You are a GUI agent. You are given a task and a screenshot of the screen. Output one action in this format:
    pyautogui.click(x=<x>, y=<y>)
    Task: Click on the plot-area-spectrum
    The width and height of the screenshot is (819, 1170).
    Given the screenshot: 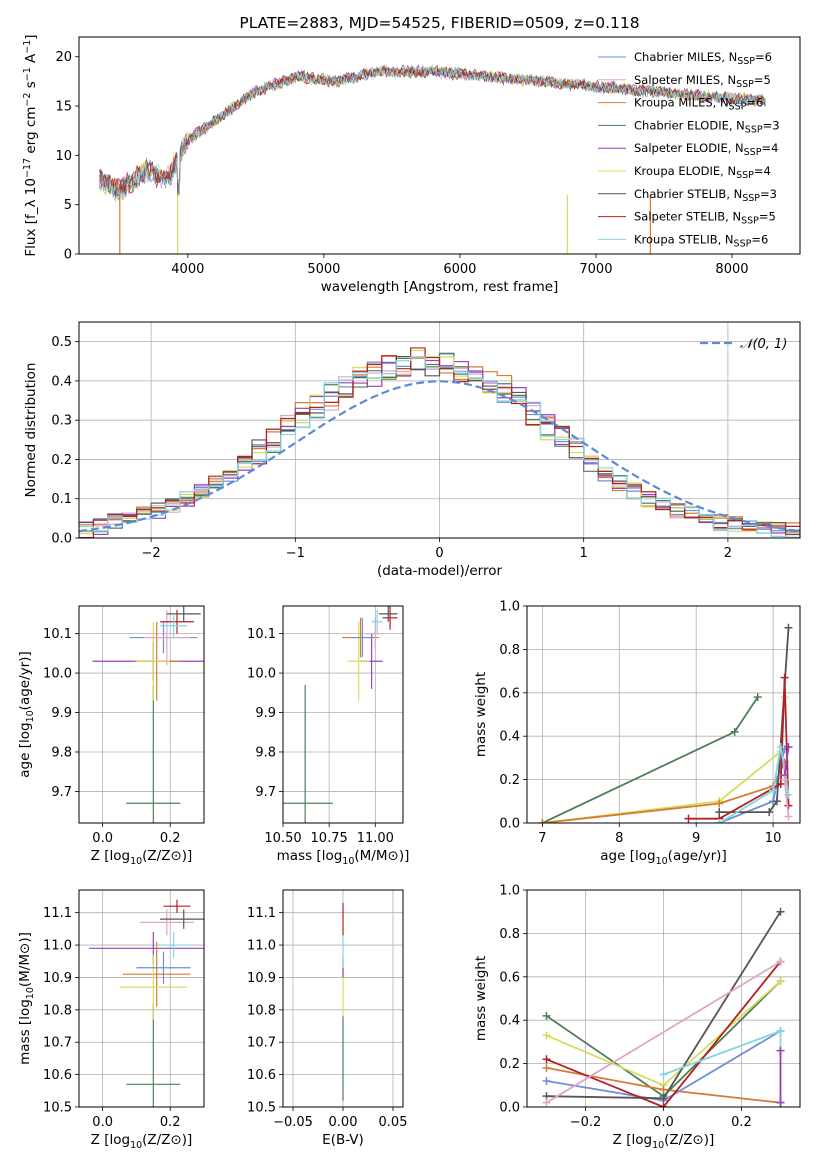 What is the action you would take?
    pyautogui.click(x=432, y=158)
    